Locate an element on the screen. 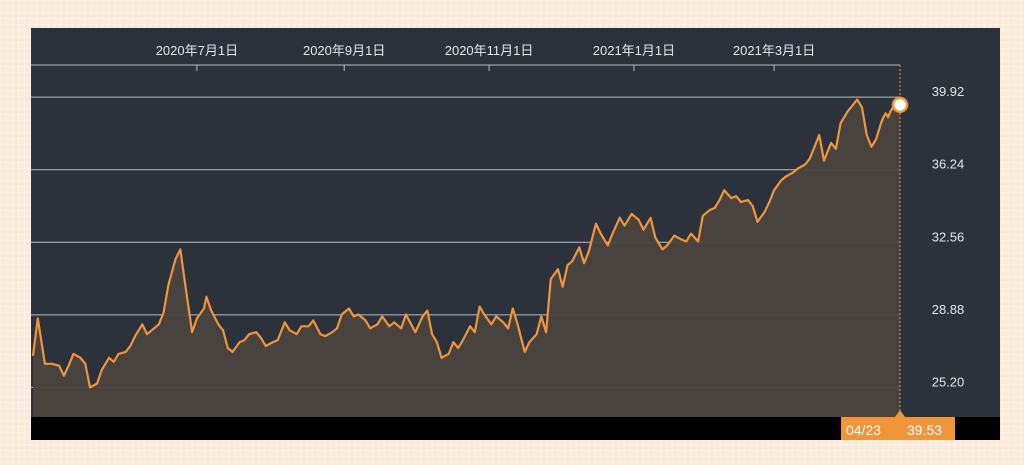  y-tick-label: 32.56 is located at coordinates (948, 236).